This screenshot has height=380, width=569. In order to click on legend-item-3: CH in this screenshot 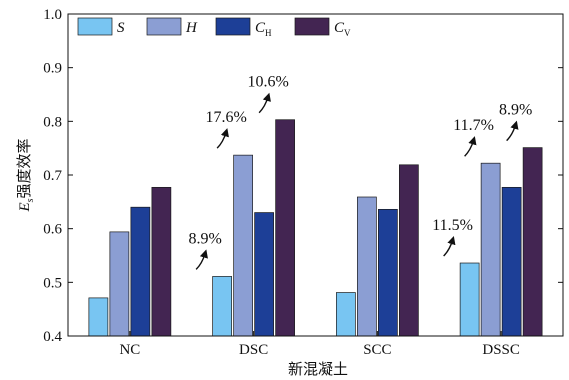, I will do `click(243, 27)`.